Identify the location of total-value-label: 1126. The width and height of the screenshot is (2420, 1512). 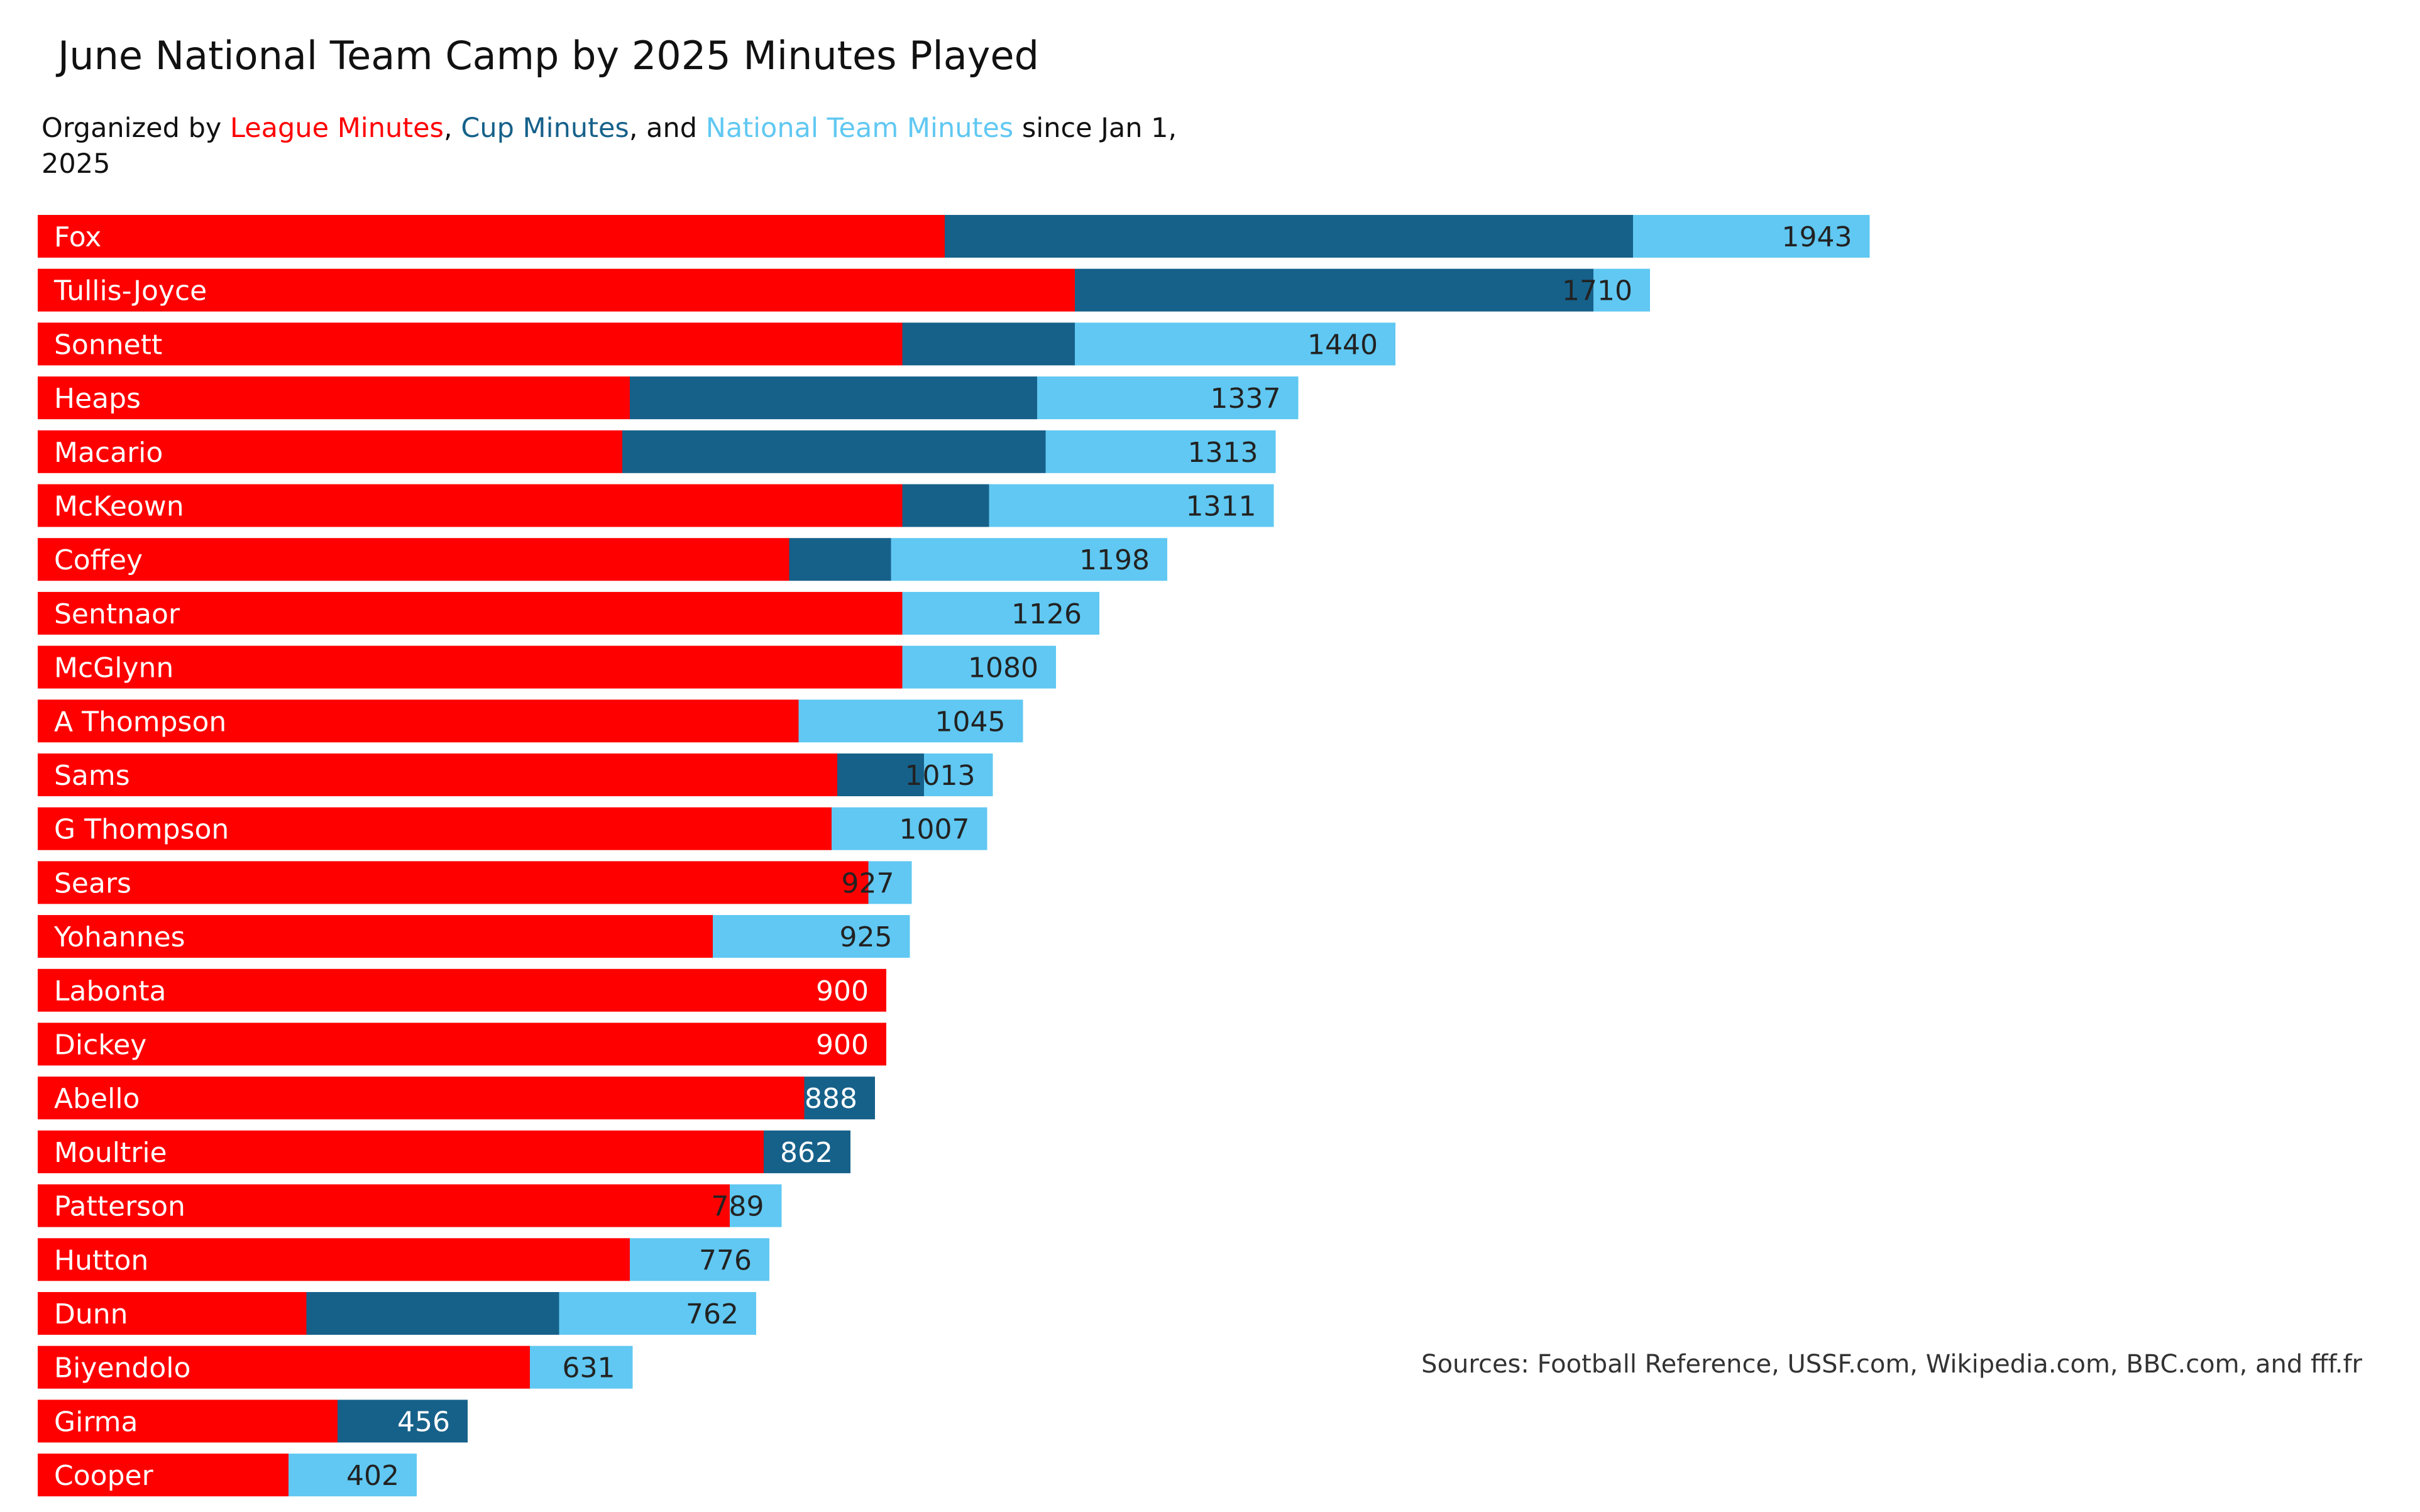
(1046, 614).